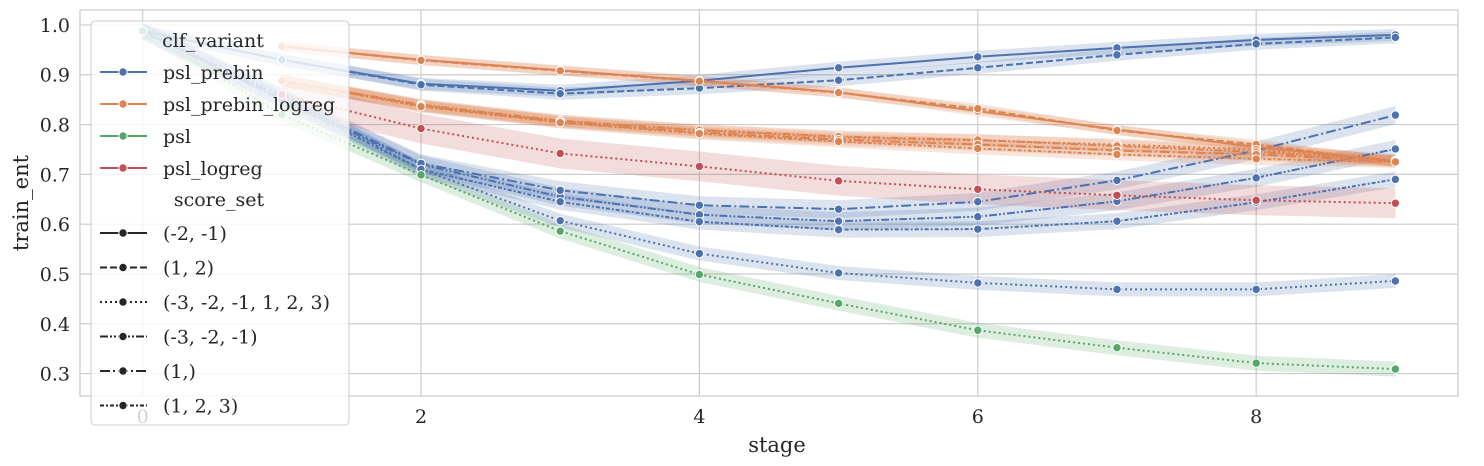 The height and width of the screenshot is (466, 1484). What do you see at coordinates (219, 200) in the screenshot?
I see `legend-style-title: score_set` at bounding box center [219, 200].